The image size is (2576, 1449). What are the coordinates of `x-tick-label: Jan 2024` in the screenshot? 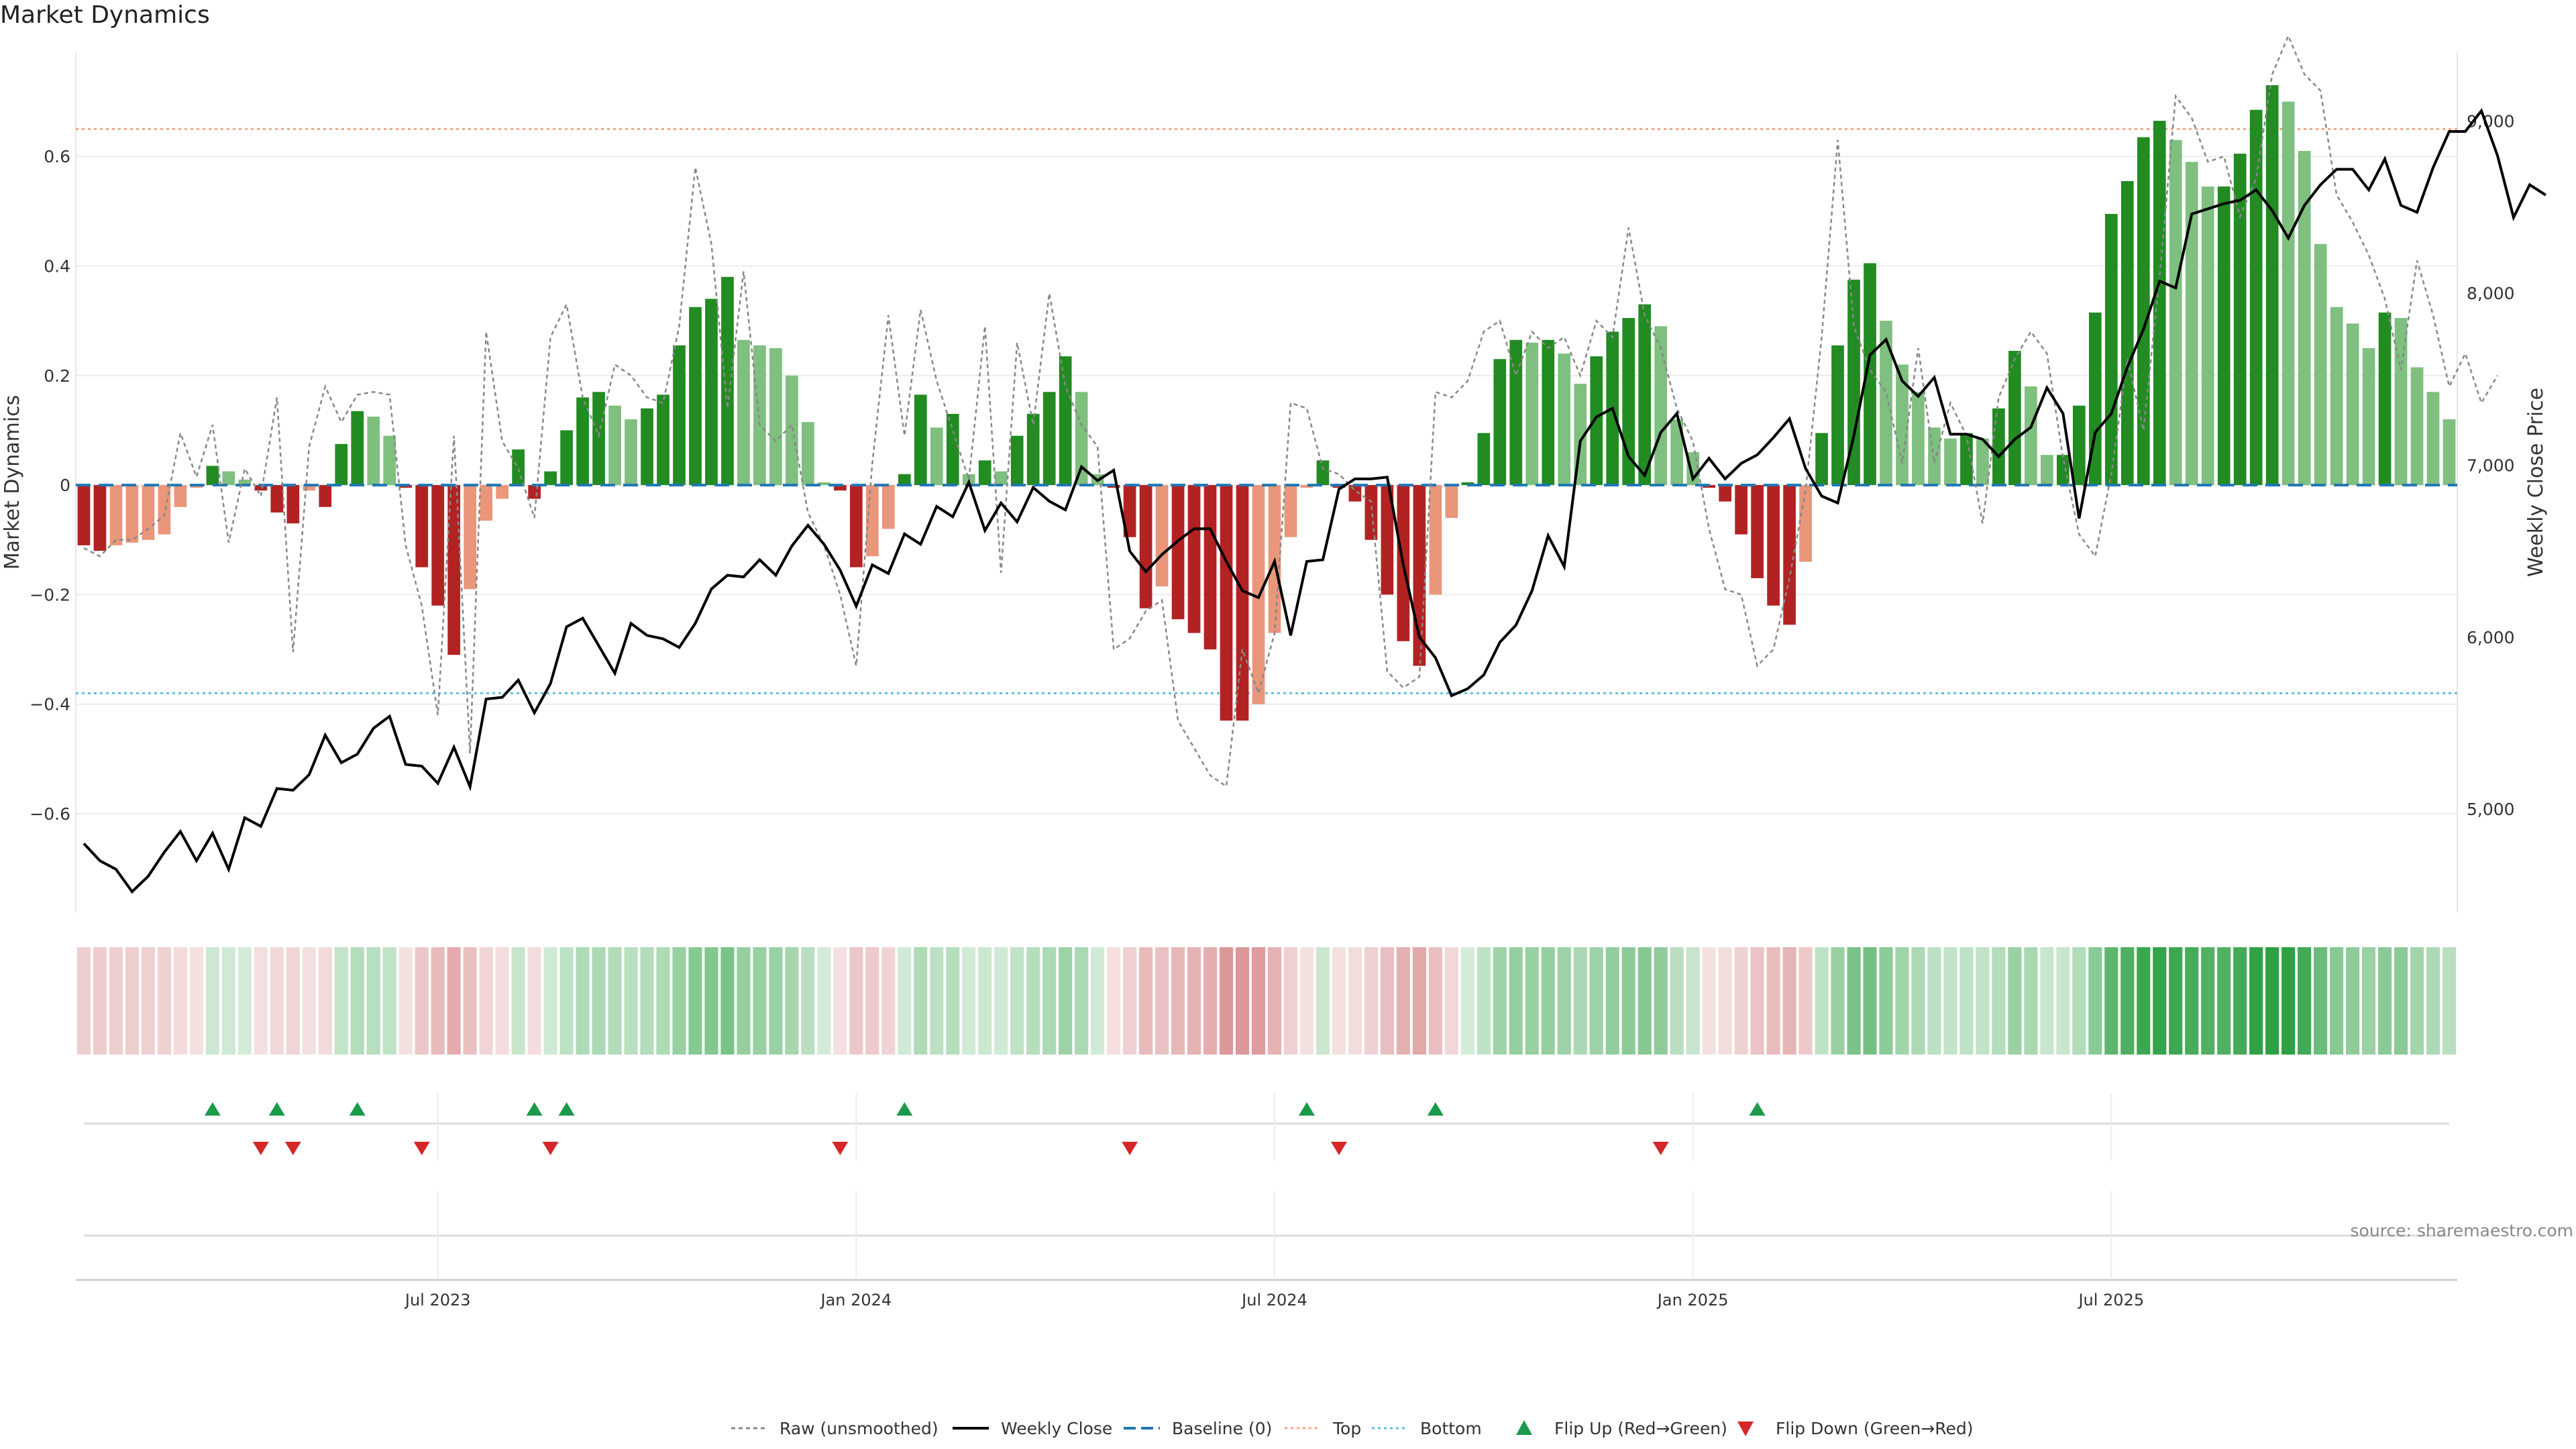 It's located at (855, 1300).